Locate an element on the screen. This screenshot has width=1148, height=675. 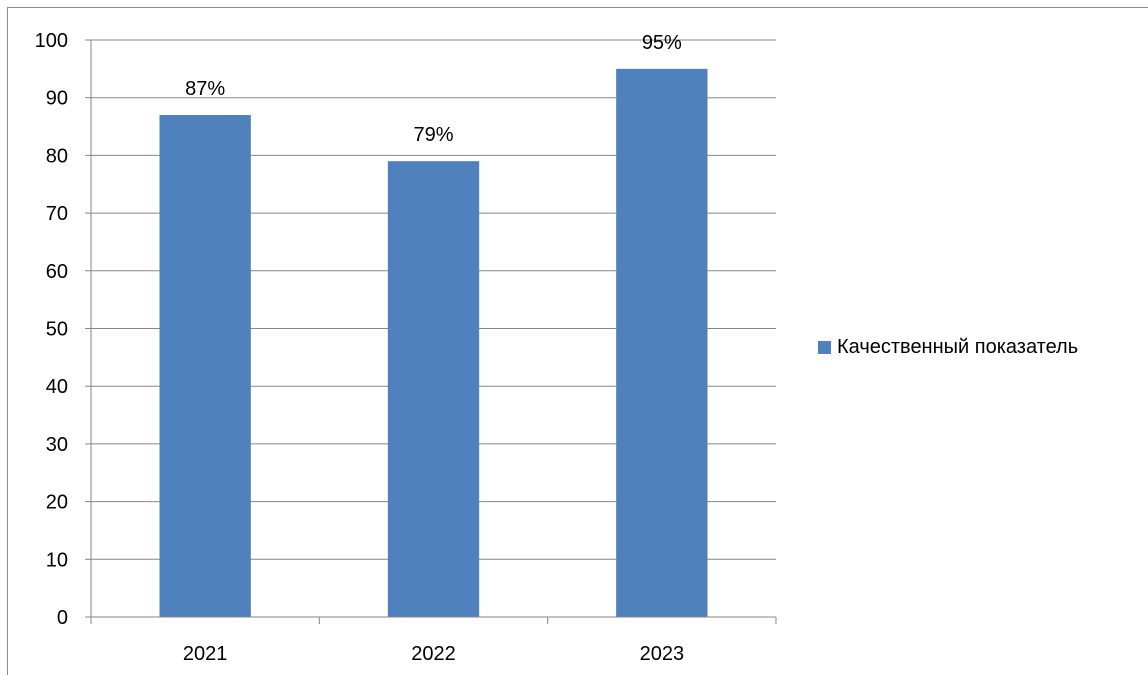
y-tick-label: 80 is located at coordinates (57, 156).